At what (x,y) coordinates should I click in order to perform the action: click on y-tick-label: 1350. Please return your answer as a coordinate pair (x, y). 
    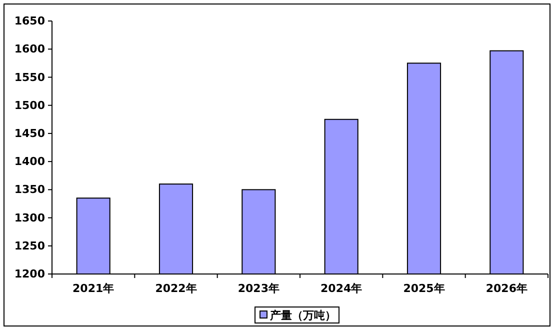
    Looking at the image, I should click on (30, 189).